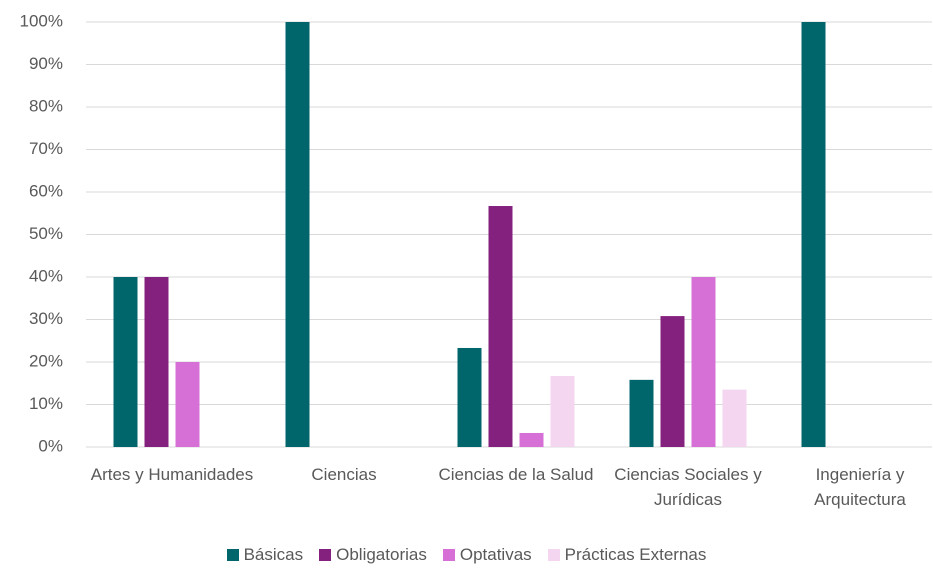  What do you see at coordinates (46, 360) in the screenshot?
I see `y-tick-label: 20%` at bounding box center [46, 360].